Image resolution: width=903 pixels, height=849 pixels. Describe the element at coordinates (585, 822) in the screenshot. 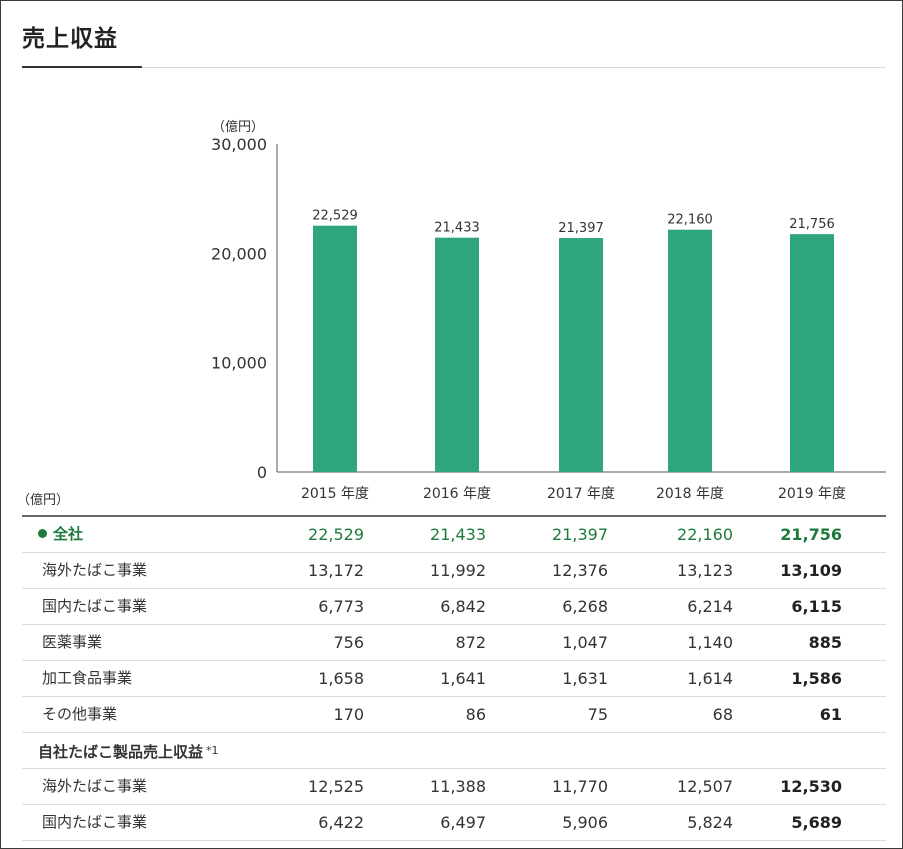

I see `value-cell: 5,906` at that location.